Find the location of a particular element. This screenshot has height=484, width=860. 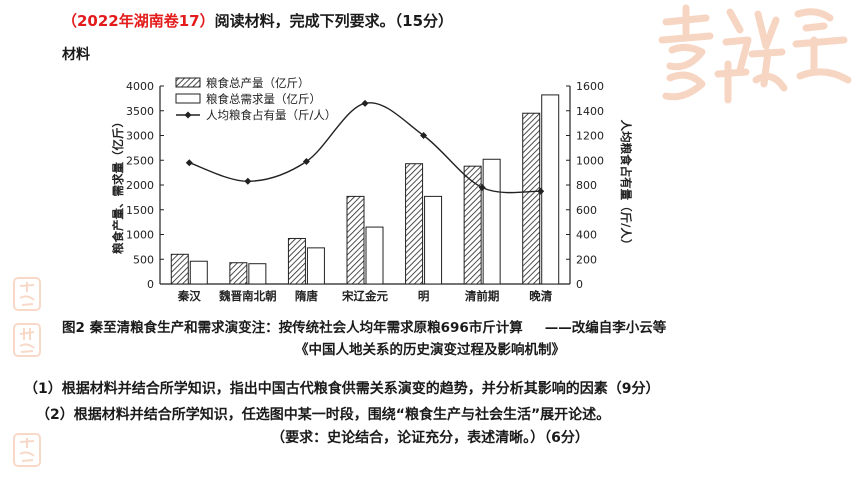

category-label: 秦汉 is located at coordinates (189, 296).